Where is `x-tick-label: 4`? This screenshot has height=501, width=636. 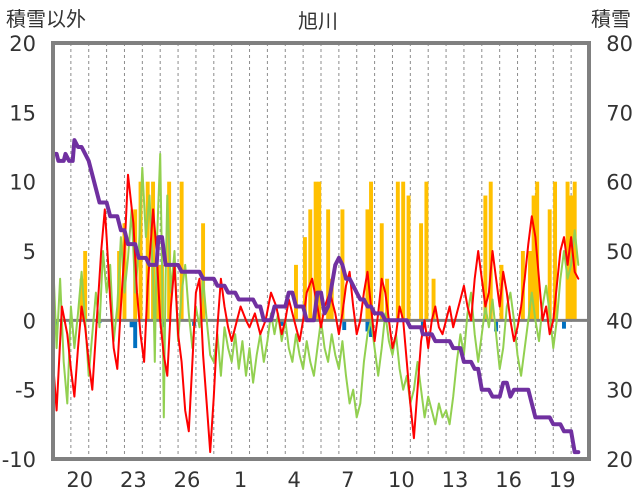 x-tick-label: 4 is located at coordinates (294, 480).